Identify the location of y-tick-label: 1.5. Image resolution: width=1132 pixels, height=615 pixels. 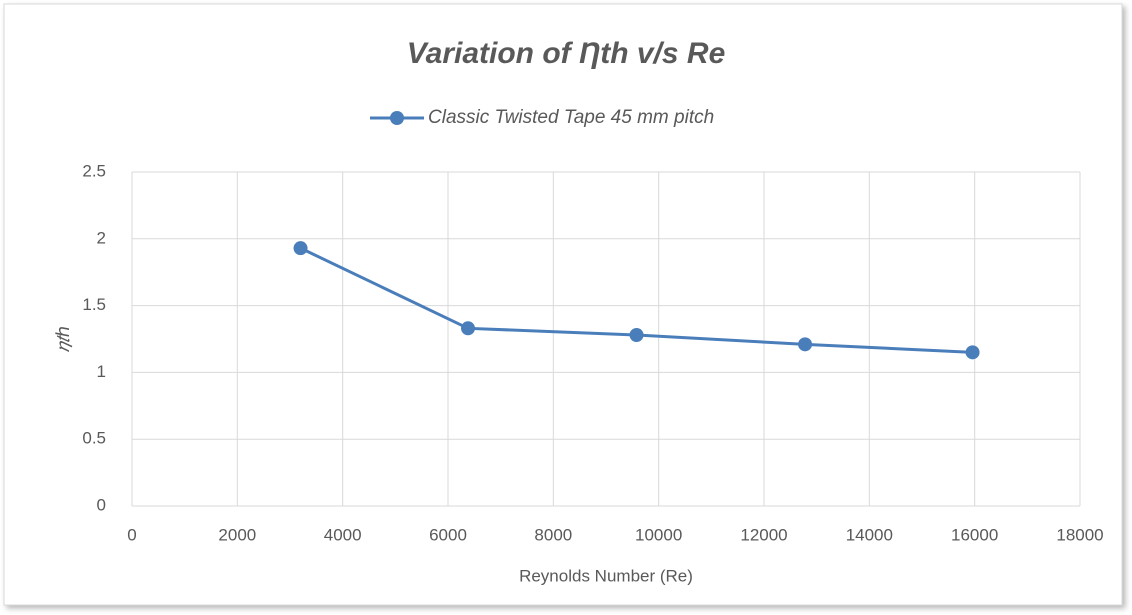
(94, 304).